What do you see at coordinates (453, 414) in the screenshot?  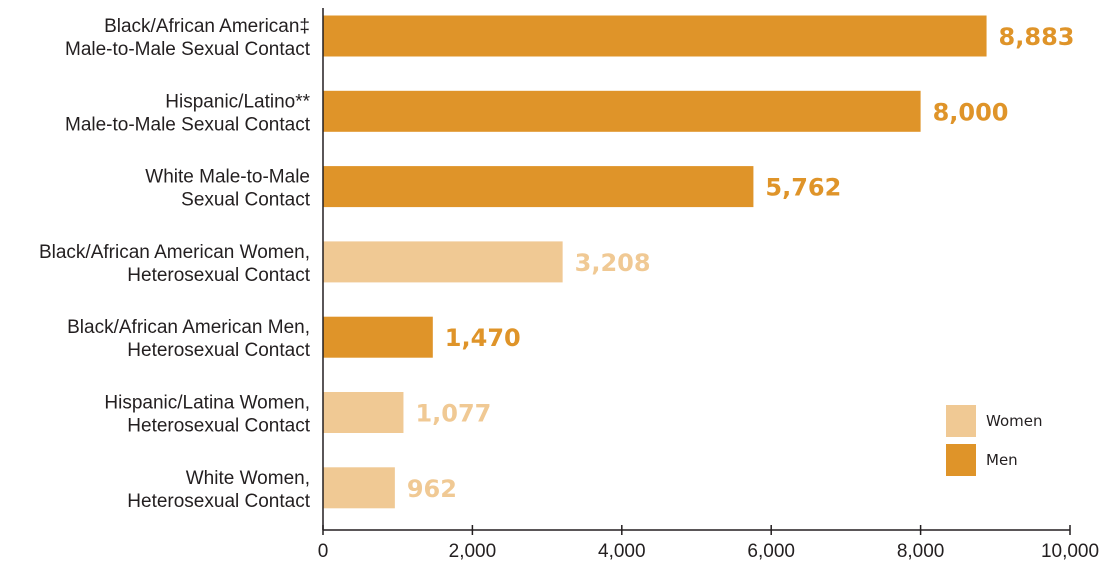 I see `value-label-5: 1,077` at bounding box center [453, 414].